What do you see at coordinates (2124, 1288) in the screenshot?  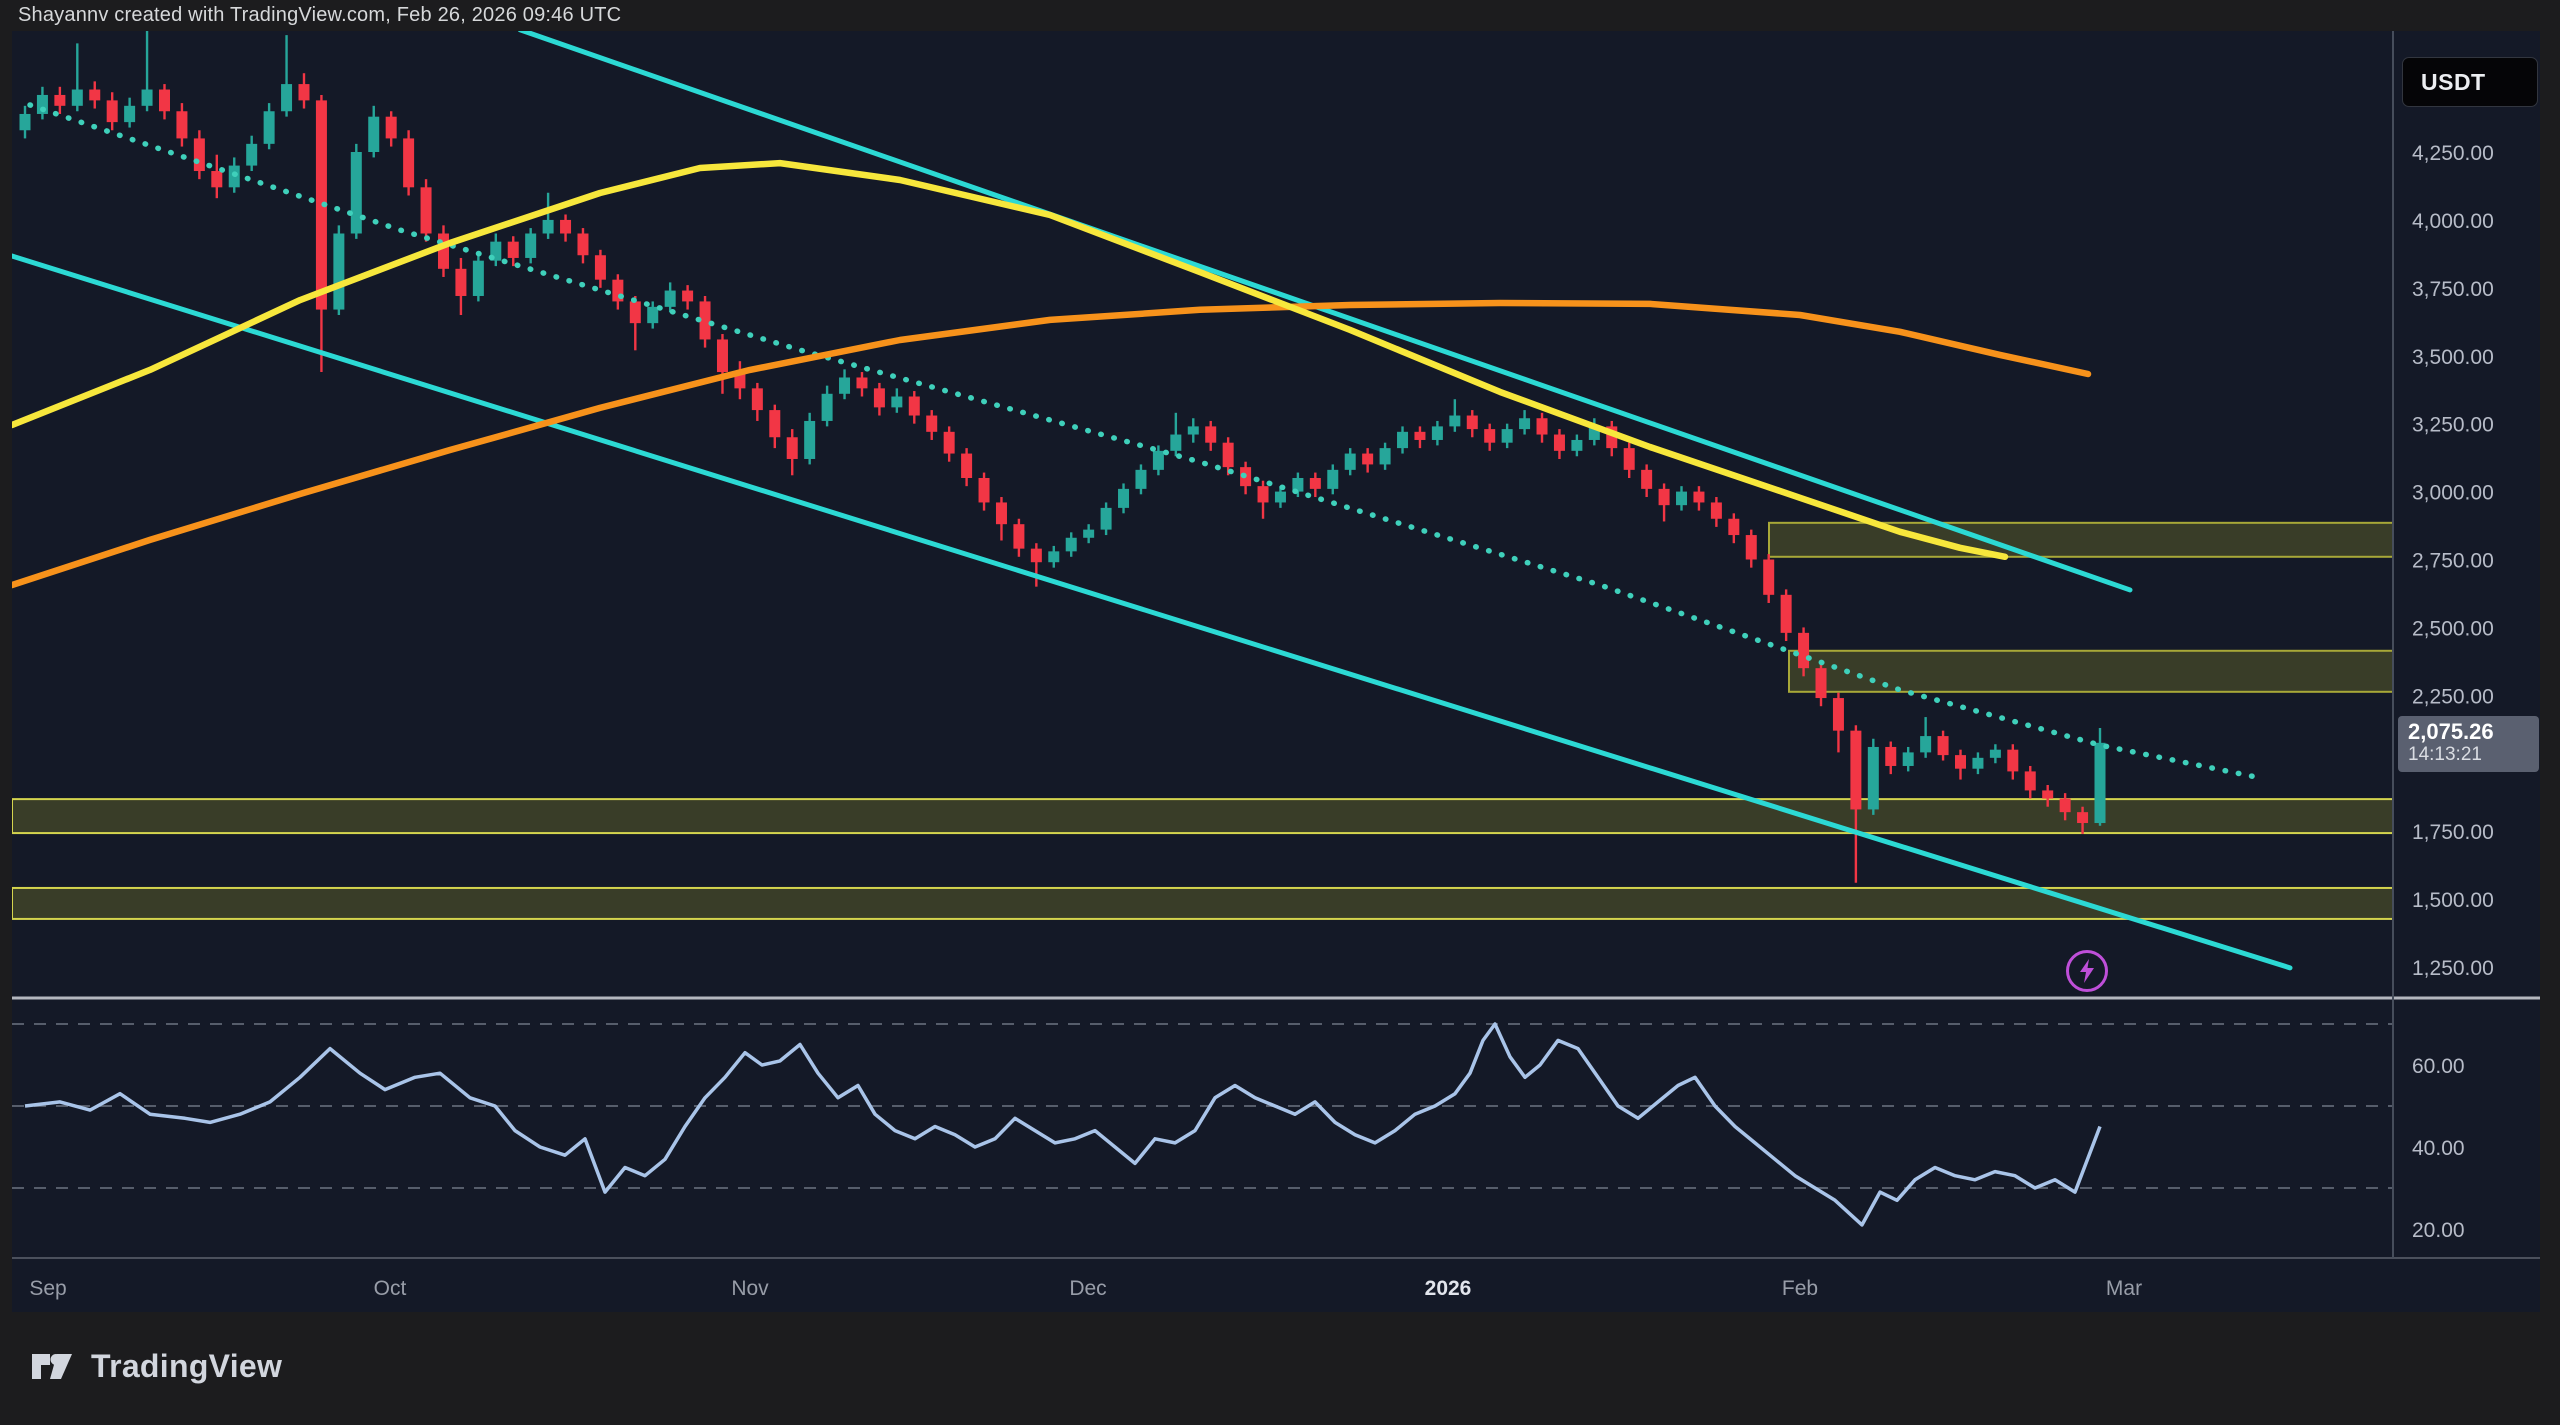 I see `svg-text: Mar` at bounding box center [2124, 1288].